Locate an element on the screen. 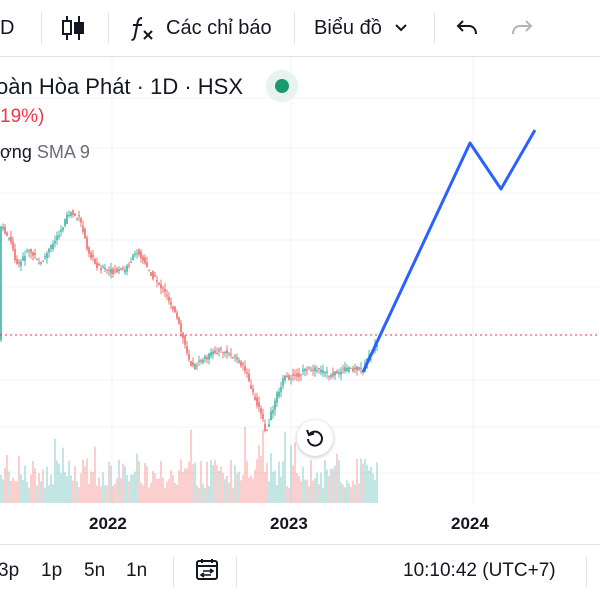  x-tick-label: 2023 is located at coordinates (289, 523).